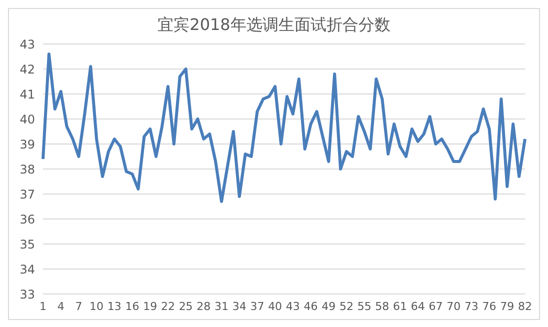 The image size is (548, 327). Describe the element at coordinates (329, 306) in the screenshot. I see `x-tick-label: 49` at that location.